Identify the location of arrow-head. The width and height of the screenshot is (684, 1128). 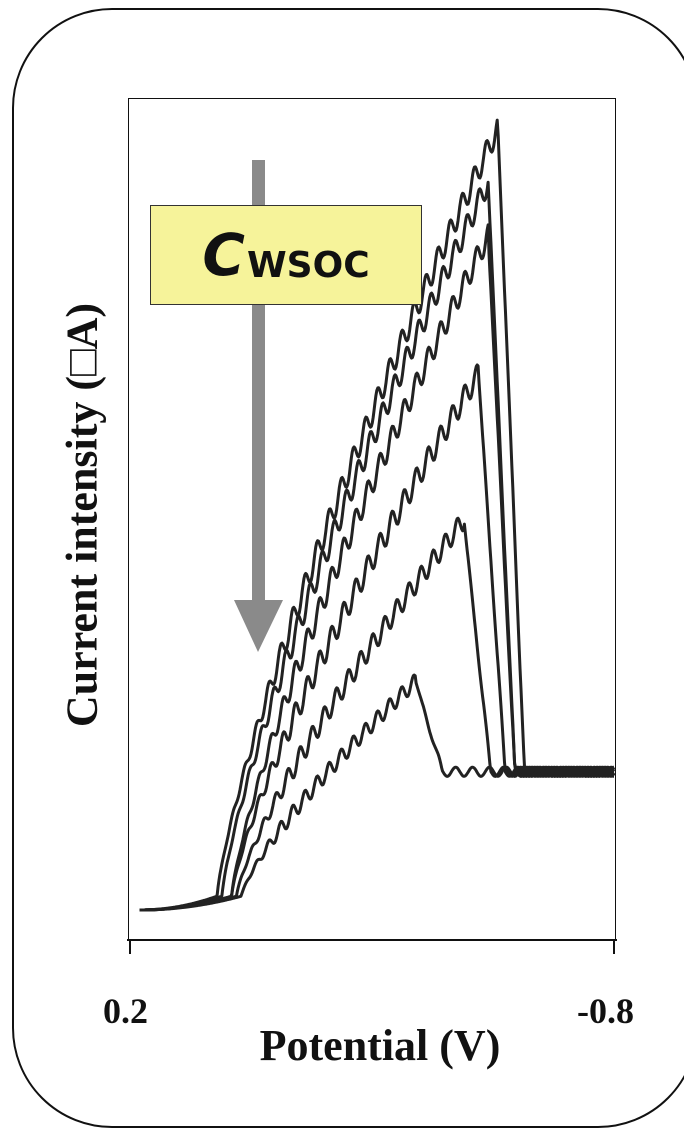
(258, 626).